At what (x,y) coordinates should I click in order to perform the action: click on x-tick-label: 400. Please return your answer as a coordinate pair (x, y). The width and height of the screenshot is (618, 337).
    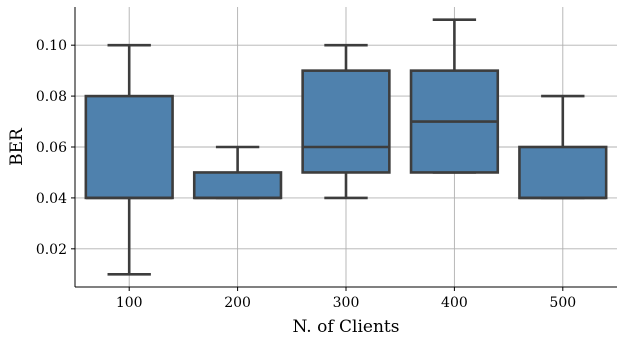
    Looking at the image, I should click on (454, 303).